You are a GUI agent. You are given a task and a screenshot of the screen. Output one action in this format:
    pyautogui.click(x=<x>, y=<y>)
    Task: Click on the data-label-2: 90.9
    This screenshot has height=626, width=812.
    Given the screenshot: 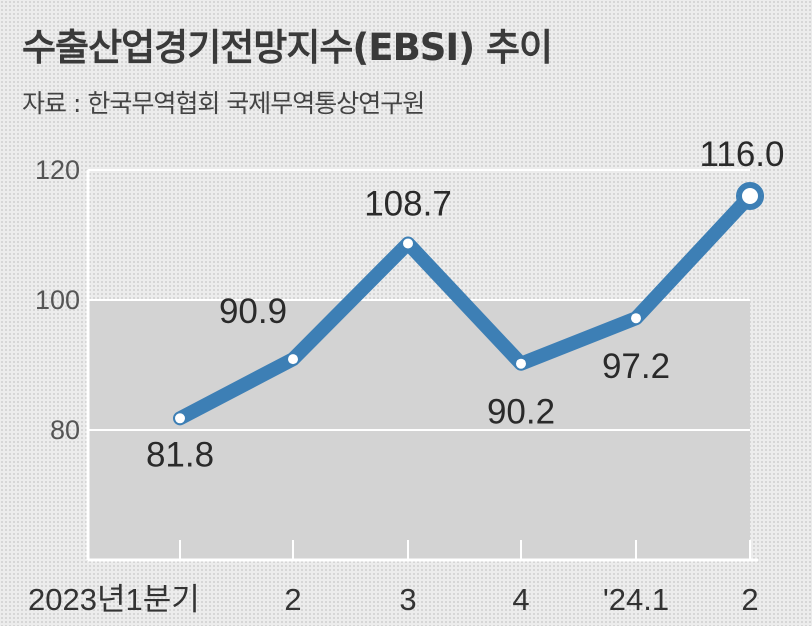 What is the action you would take?
    pyautogui.click(x=253, y=311)
    